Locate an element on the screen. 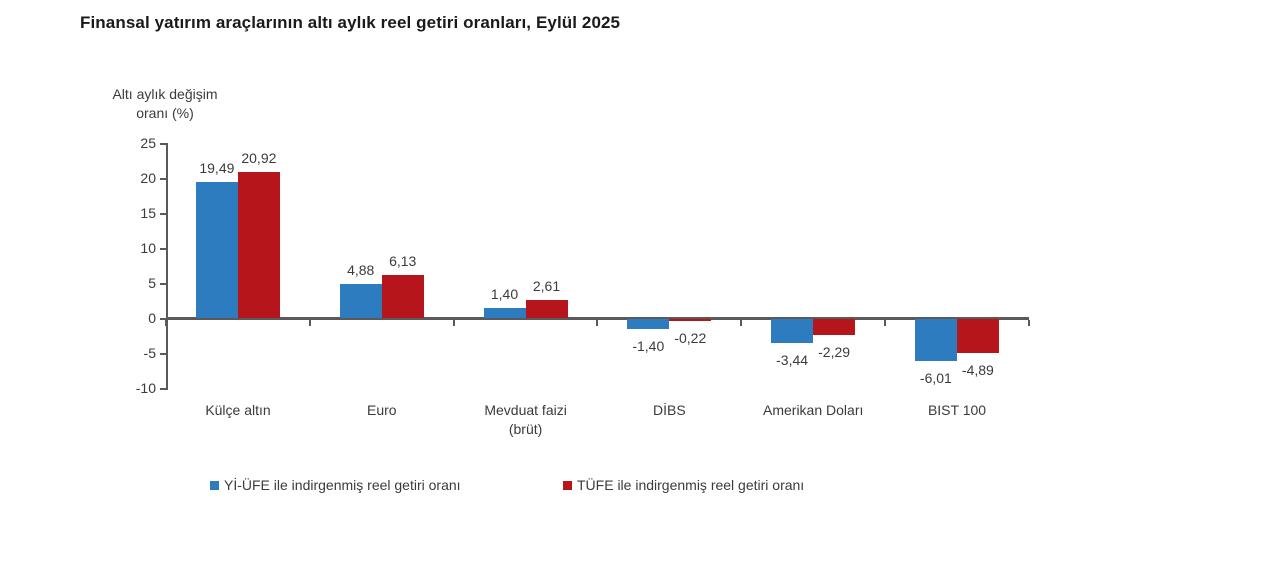  bar-value-label: 4,88 is located at coordinates (361, 269).